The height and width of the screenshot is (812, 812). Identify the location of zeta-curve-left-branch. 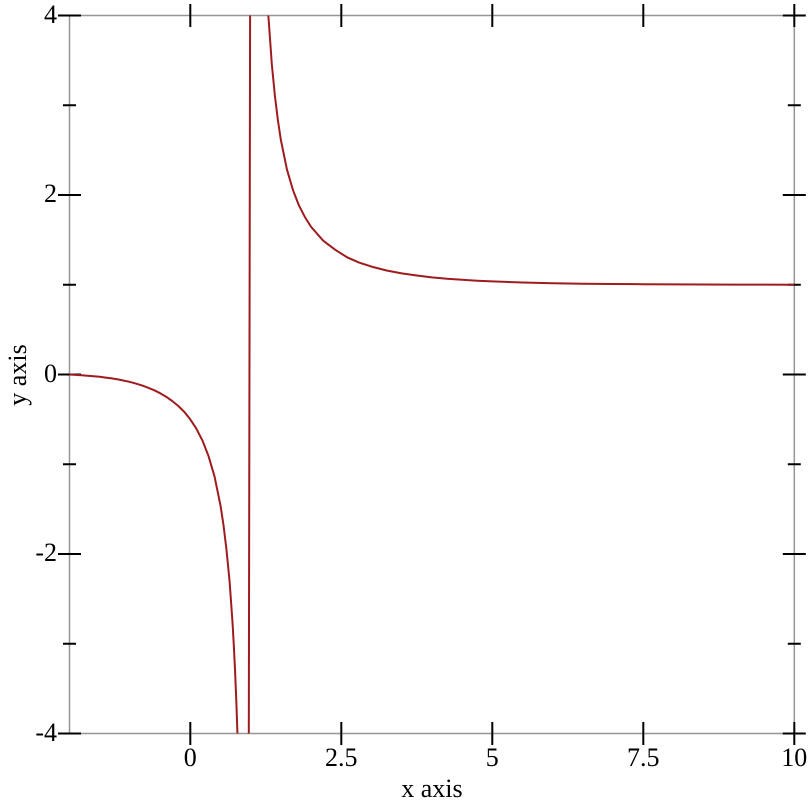
(154, 553).